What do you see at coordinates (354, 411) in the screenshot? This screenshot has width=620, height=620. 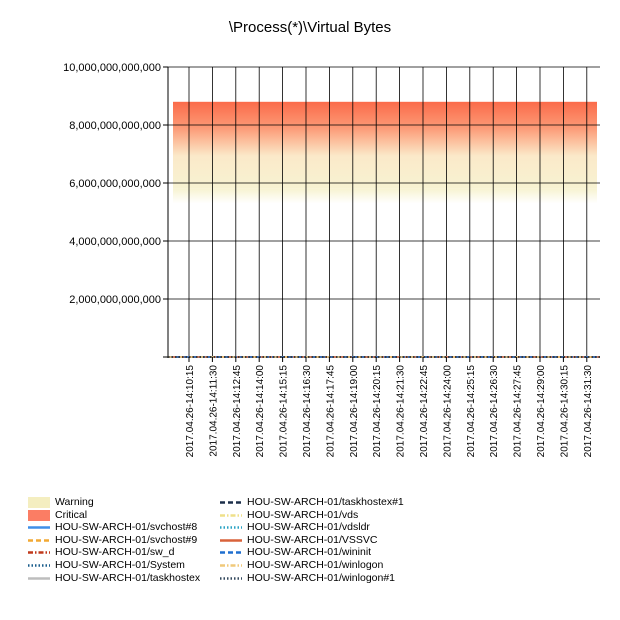 I see `x-tick-label: 2017.04.26-14:19:00` at bounding box center [354, 411].